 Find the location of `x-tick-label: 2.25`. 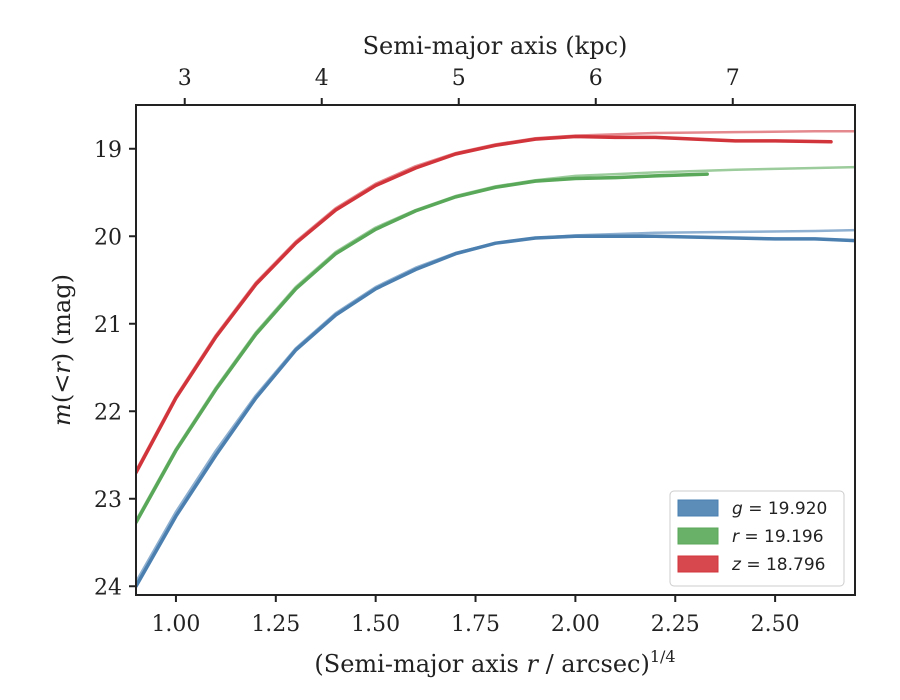

x-tick-label: 2.25 is located at coordinates (675, 624).